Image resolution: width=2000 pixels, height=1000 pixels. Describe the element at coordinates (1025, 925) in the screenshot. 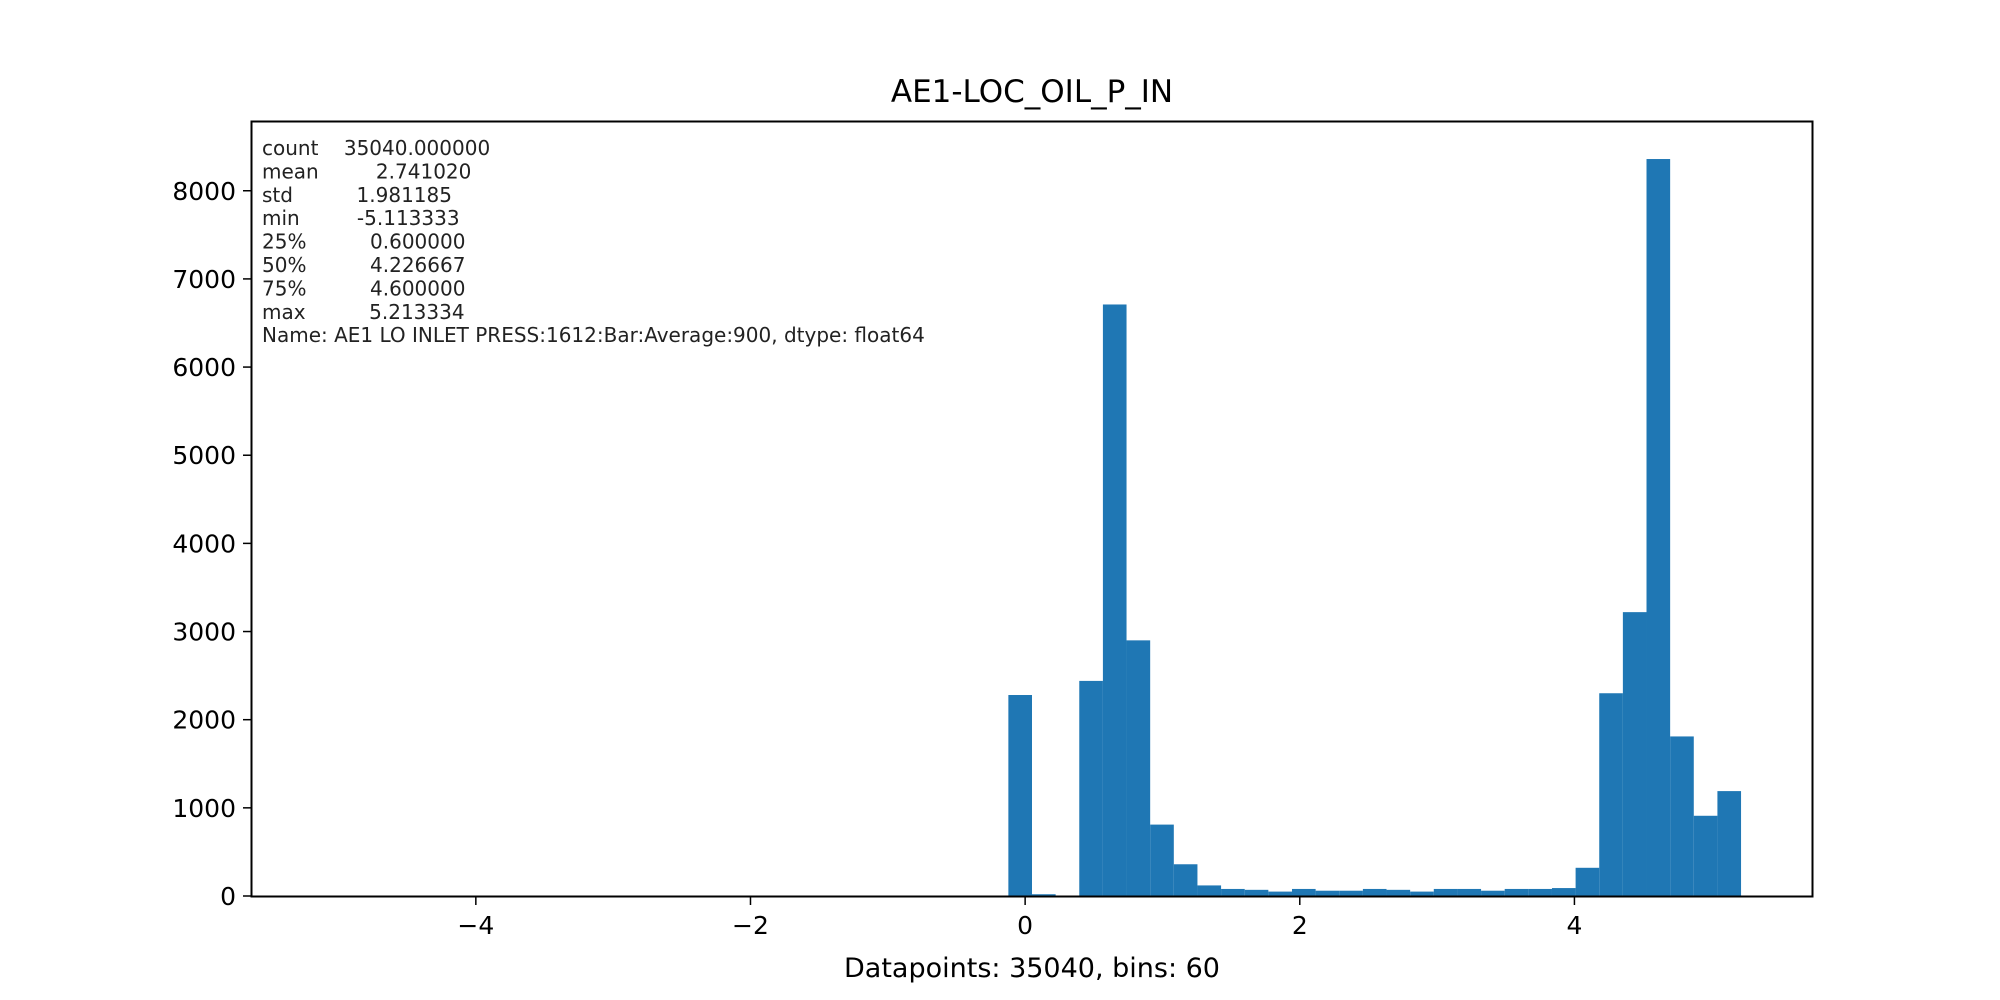

I see `x-tick-label: 0` at that location.